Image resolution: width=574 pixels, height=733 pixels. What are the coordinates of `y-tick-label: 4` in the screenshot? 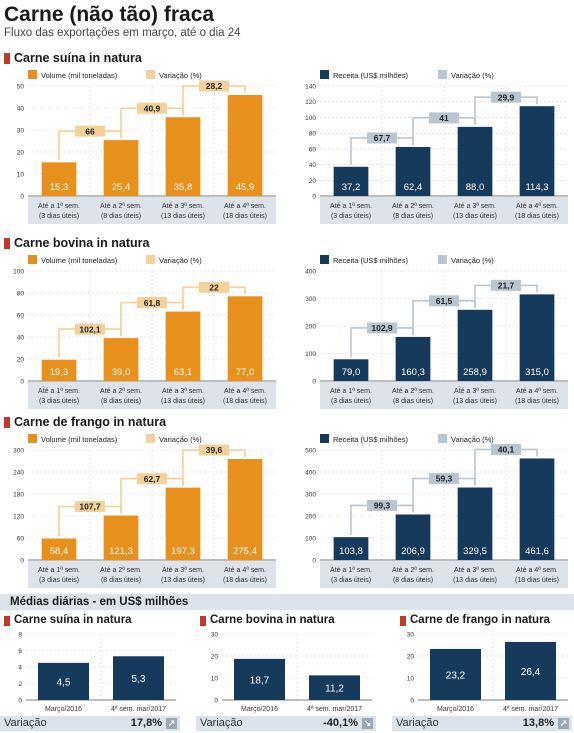 It's located at (20, 668).